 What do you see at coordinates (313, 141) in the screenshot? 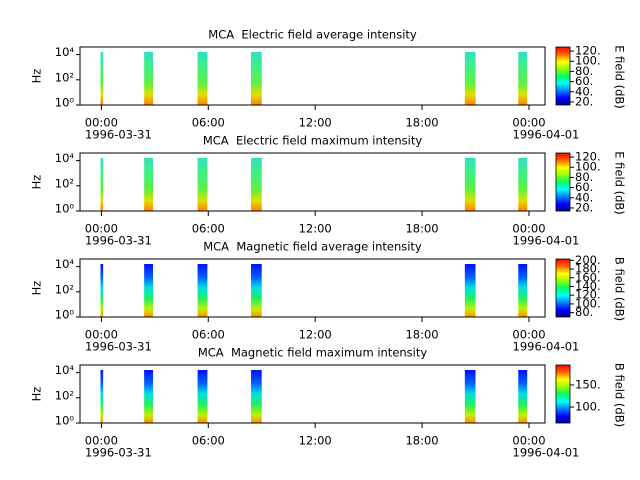
I see `panel-title: MCA Electric field maximum intensity` at bounding box center [313, 141].